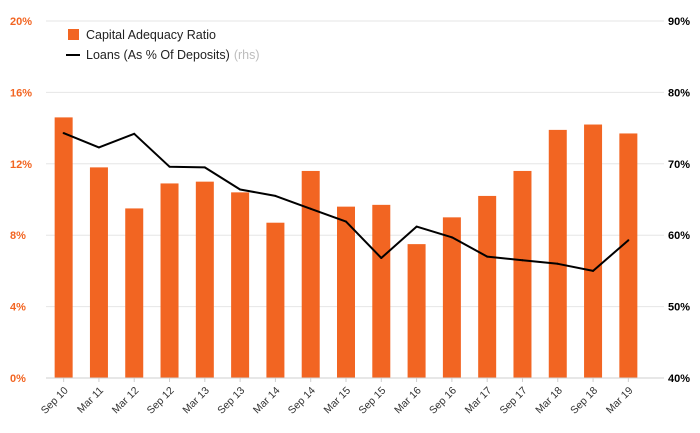 The height and width of the screenshot is (433, 700). Describe the element at coordinates (55, 401) in the screenshot. I see `x-tick-label: Sep 10` at that location.